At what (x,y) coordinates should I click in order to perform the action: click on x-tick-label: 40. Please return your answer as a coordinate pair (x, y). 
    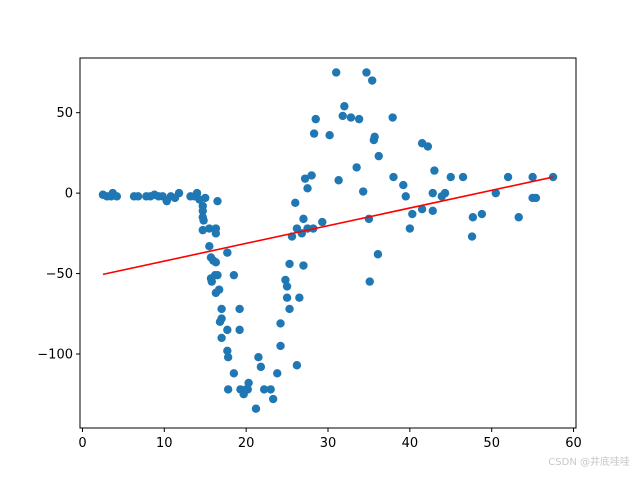
    Looking at the image, I should click on (410, 443).